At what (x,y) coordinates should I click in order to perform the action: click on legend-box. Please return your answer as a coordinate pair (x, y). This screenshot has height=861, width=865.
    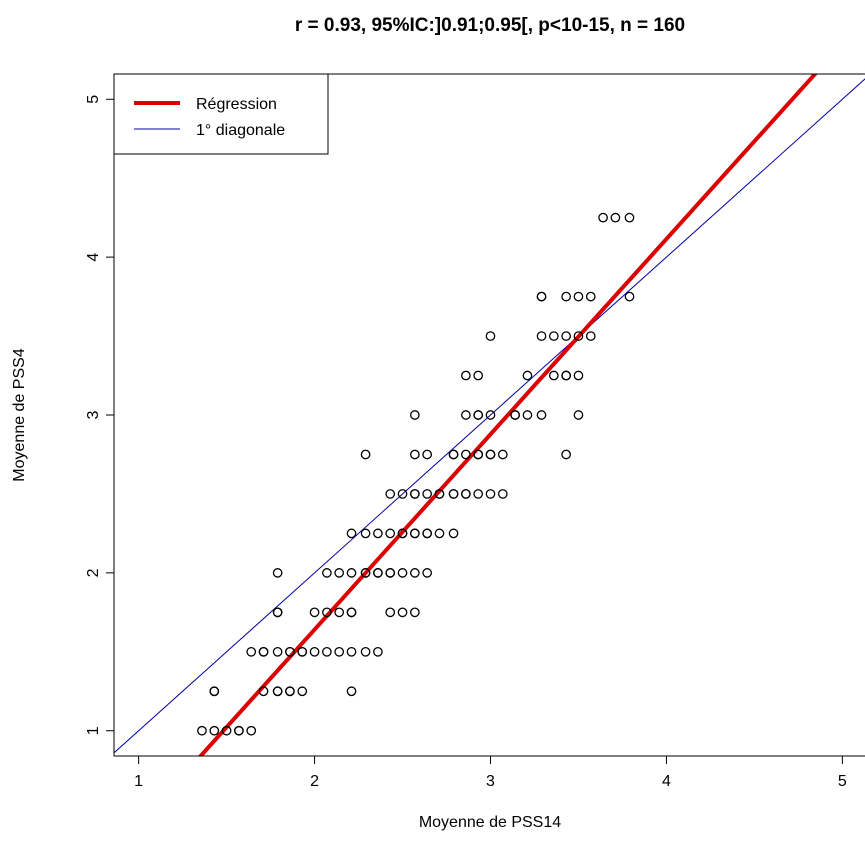
    Looking at the image, I should click on (221, 114).